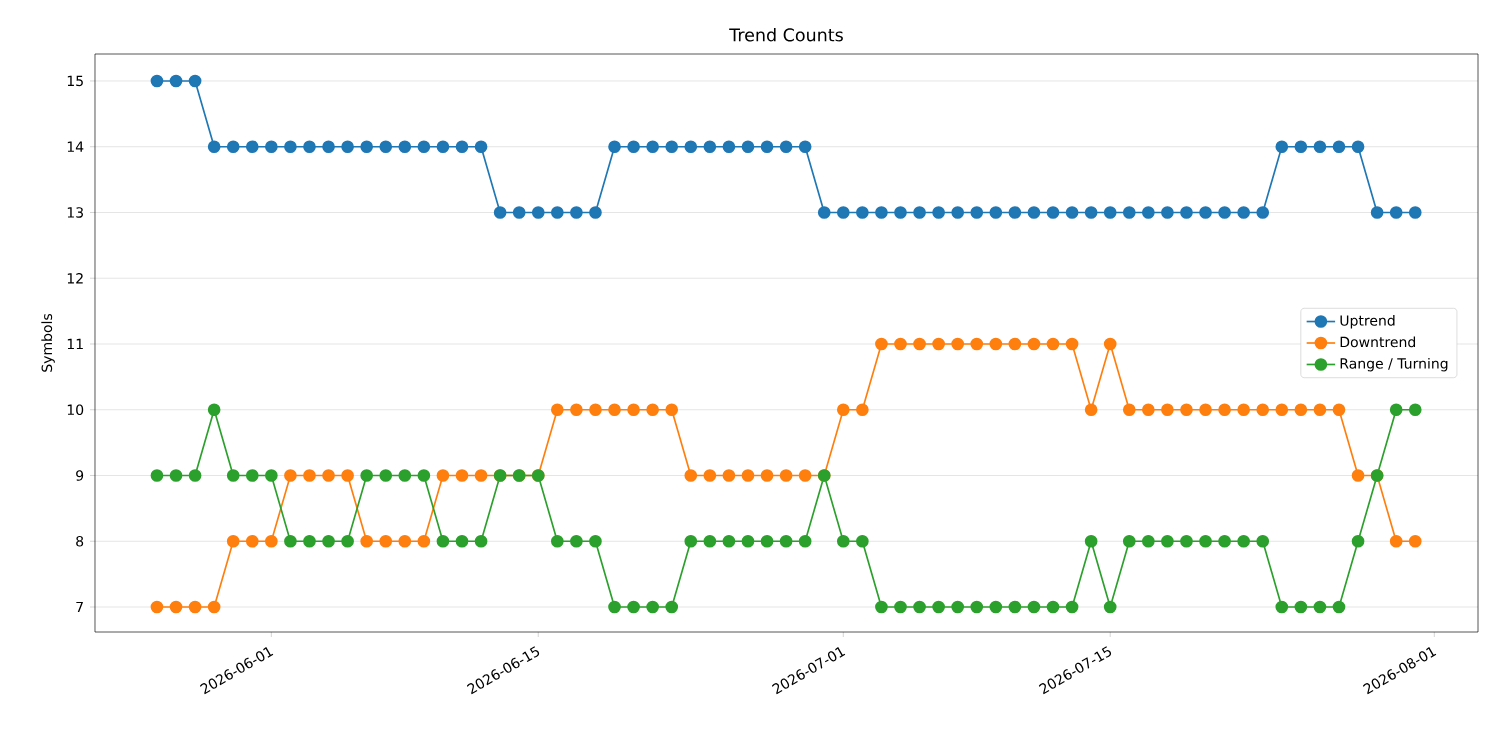 Image resolution: width=1500 pixels, height=750 pixels. What do you see at coordinates (786, 34) in the screenshot?
I see `chart-title: Trend Counts` at bounding box center [786, 34].